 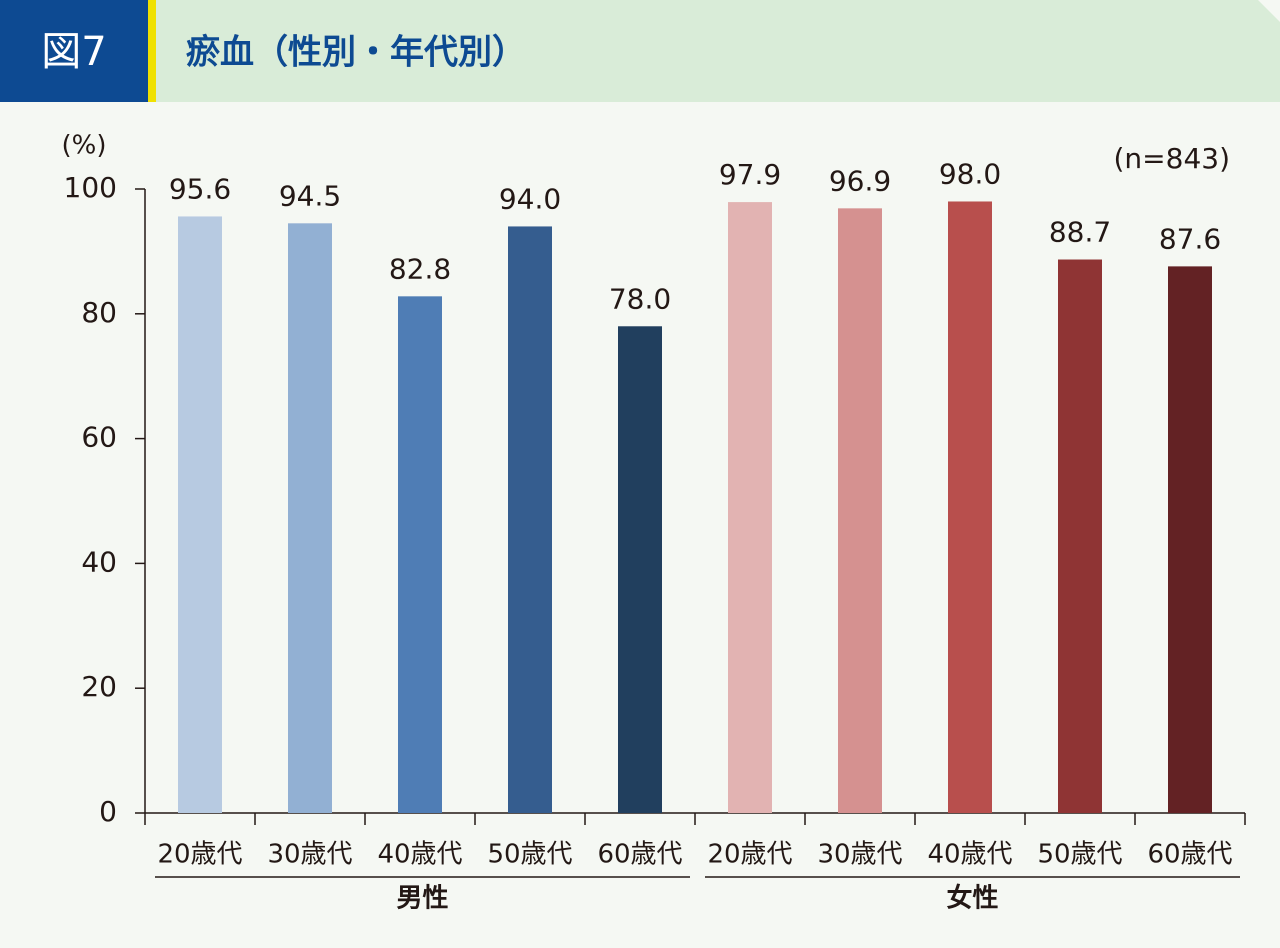 I want to click on value-label: 95.6, so click(x=200, y=188).